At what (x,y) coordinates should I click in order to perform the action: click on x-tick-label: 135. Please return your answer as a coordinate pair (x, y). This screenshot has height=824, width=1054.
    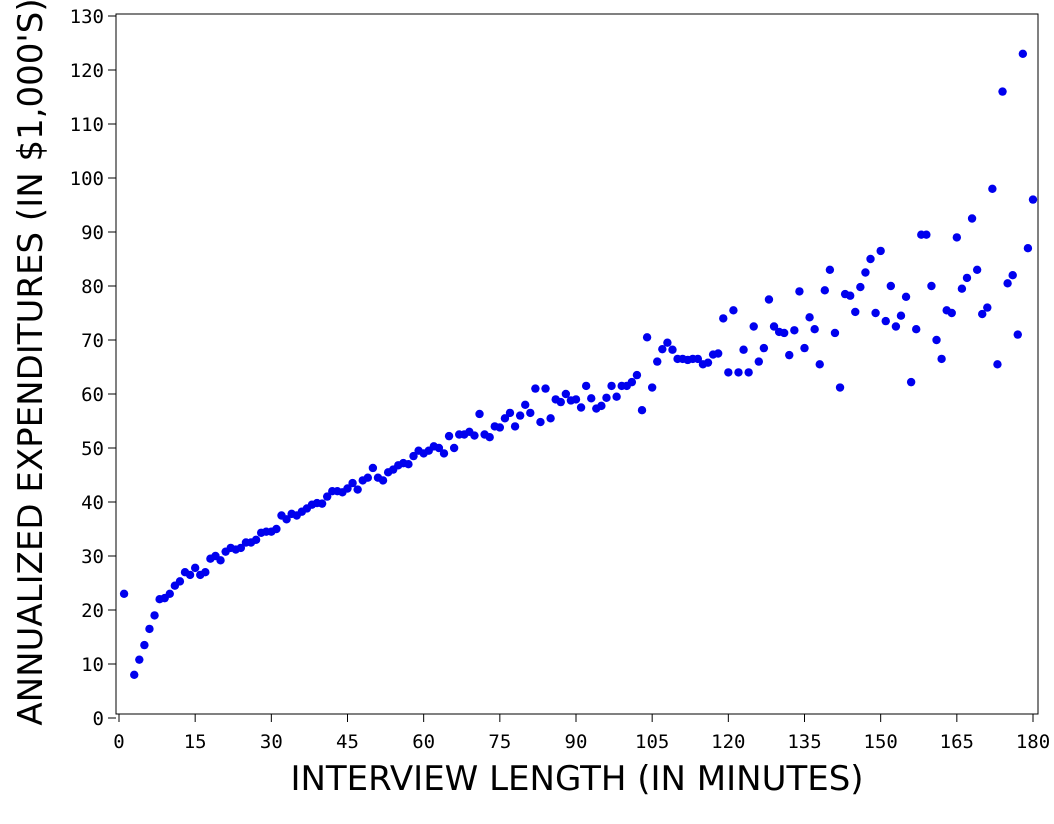
    Looking at the image, I should click on (804, 742).